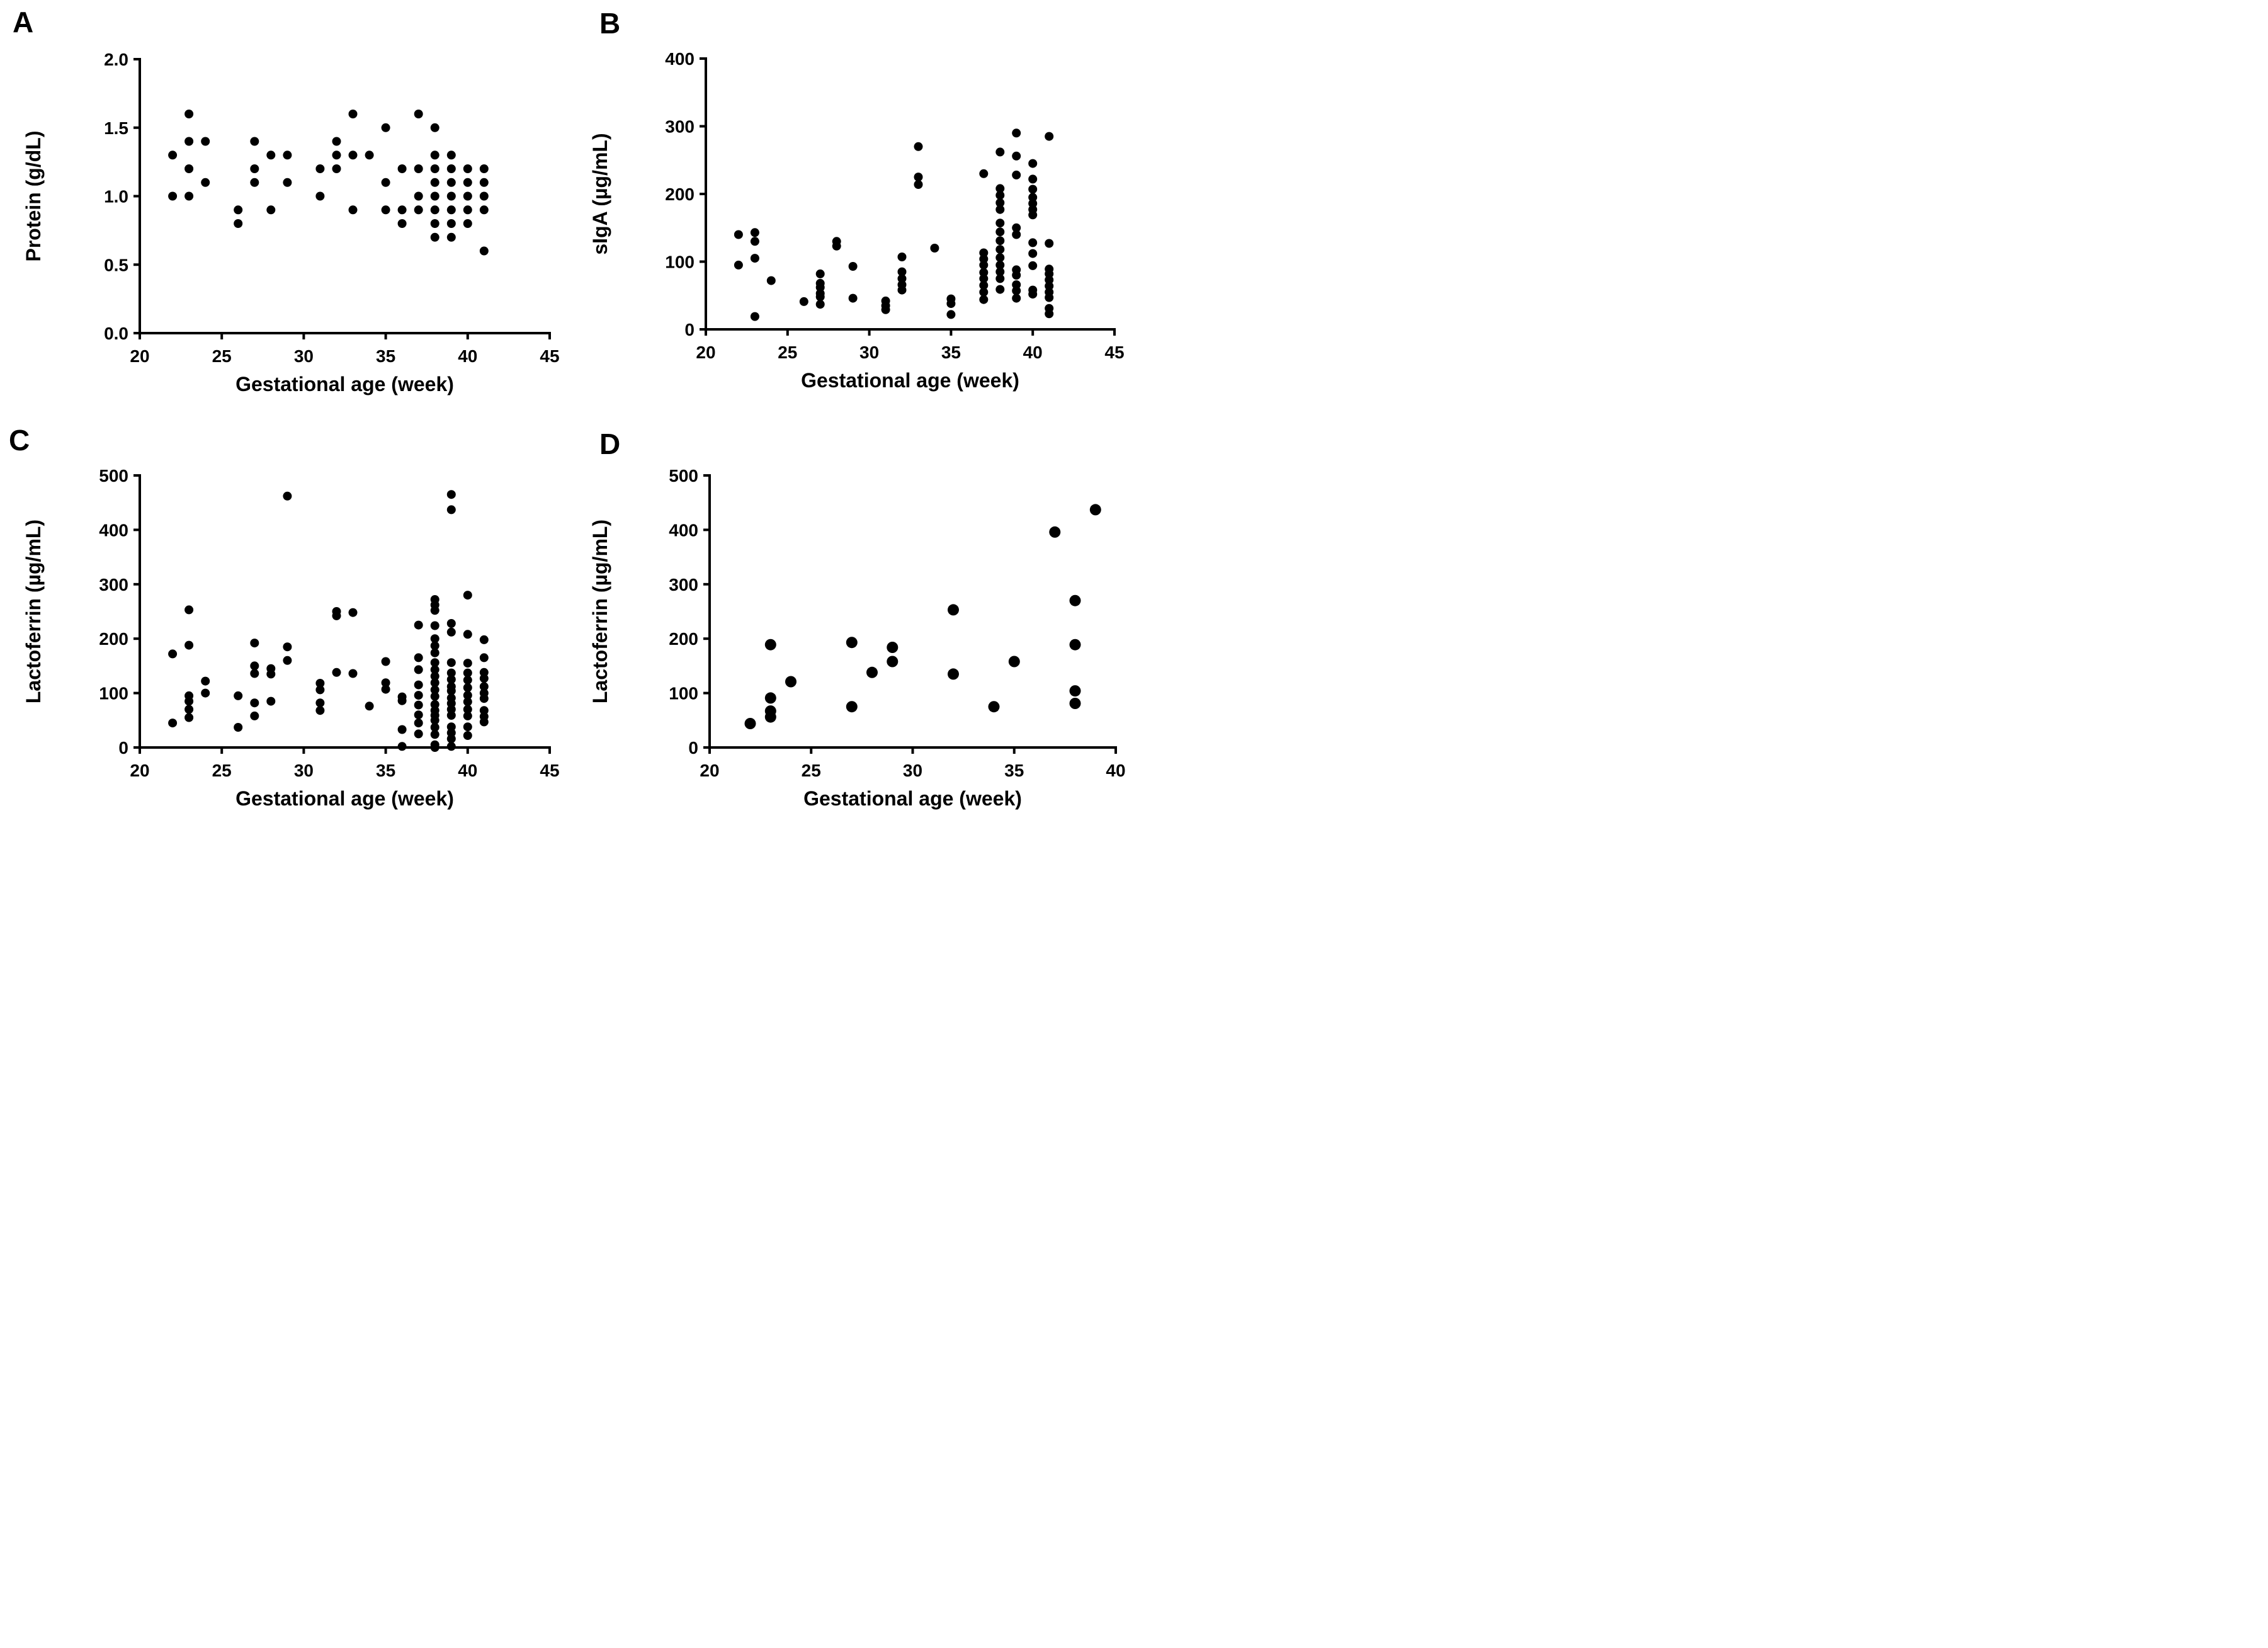 The width and height of the screenshot is (2268, 1648). What do you see at coordinates (386, 356) in the screenshot?
I see `x-tick-label: 35` at bounding box center [386, 356].